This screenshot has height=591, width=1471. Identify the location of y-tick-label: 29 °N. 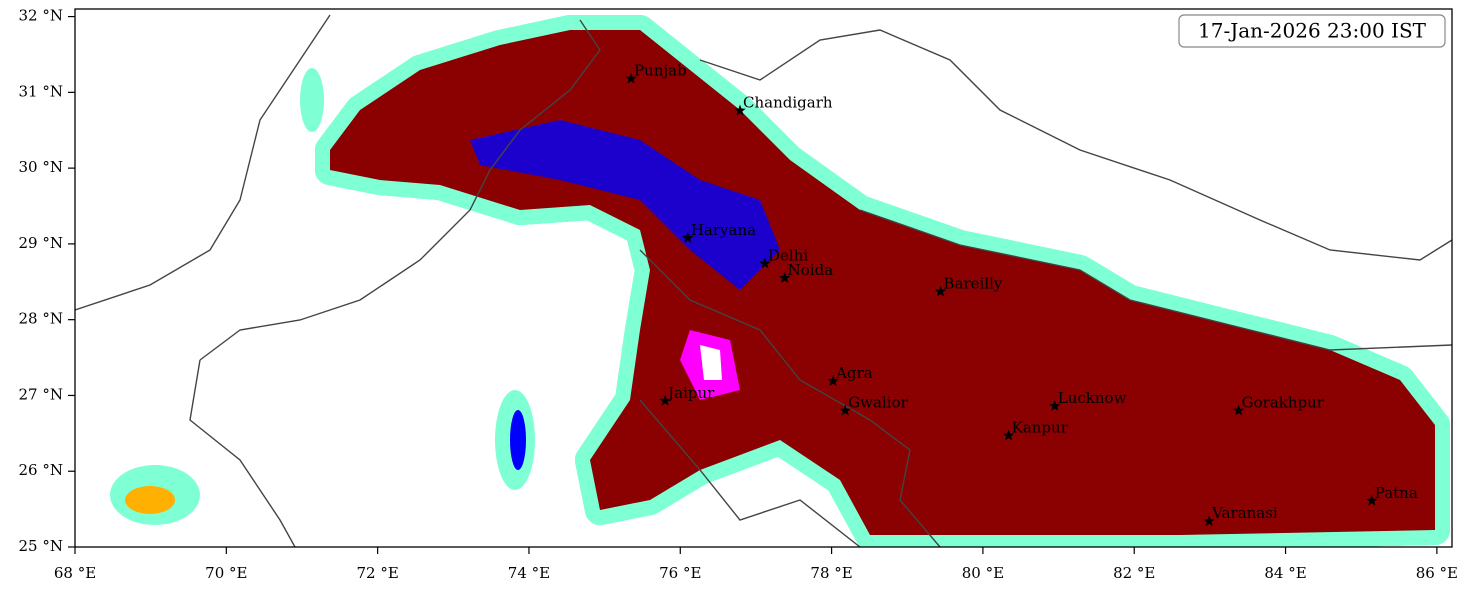
(41, 243).